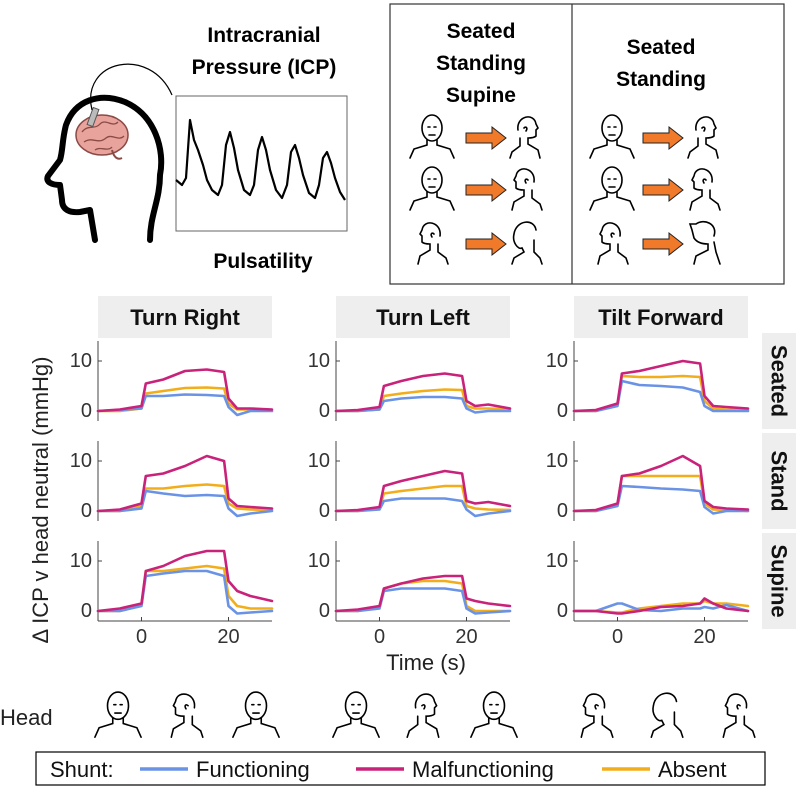 The image size is (800, 789). Describe the element at coordinates (260, 159) in the screenshot. I see `icp-waveform-line` at that location.